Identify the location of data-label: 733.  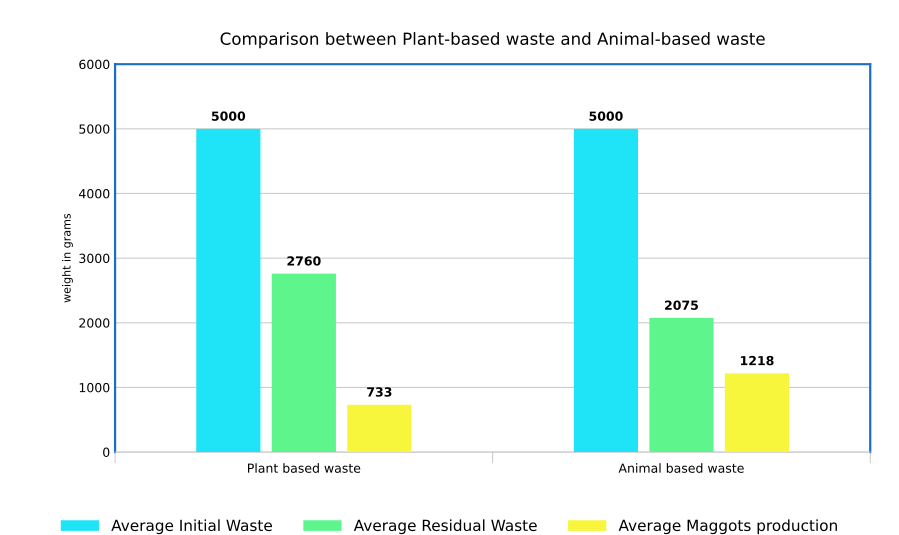
(379, 392).